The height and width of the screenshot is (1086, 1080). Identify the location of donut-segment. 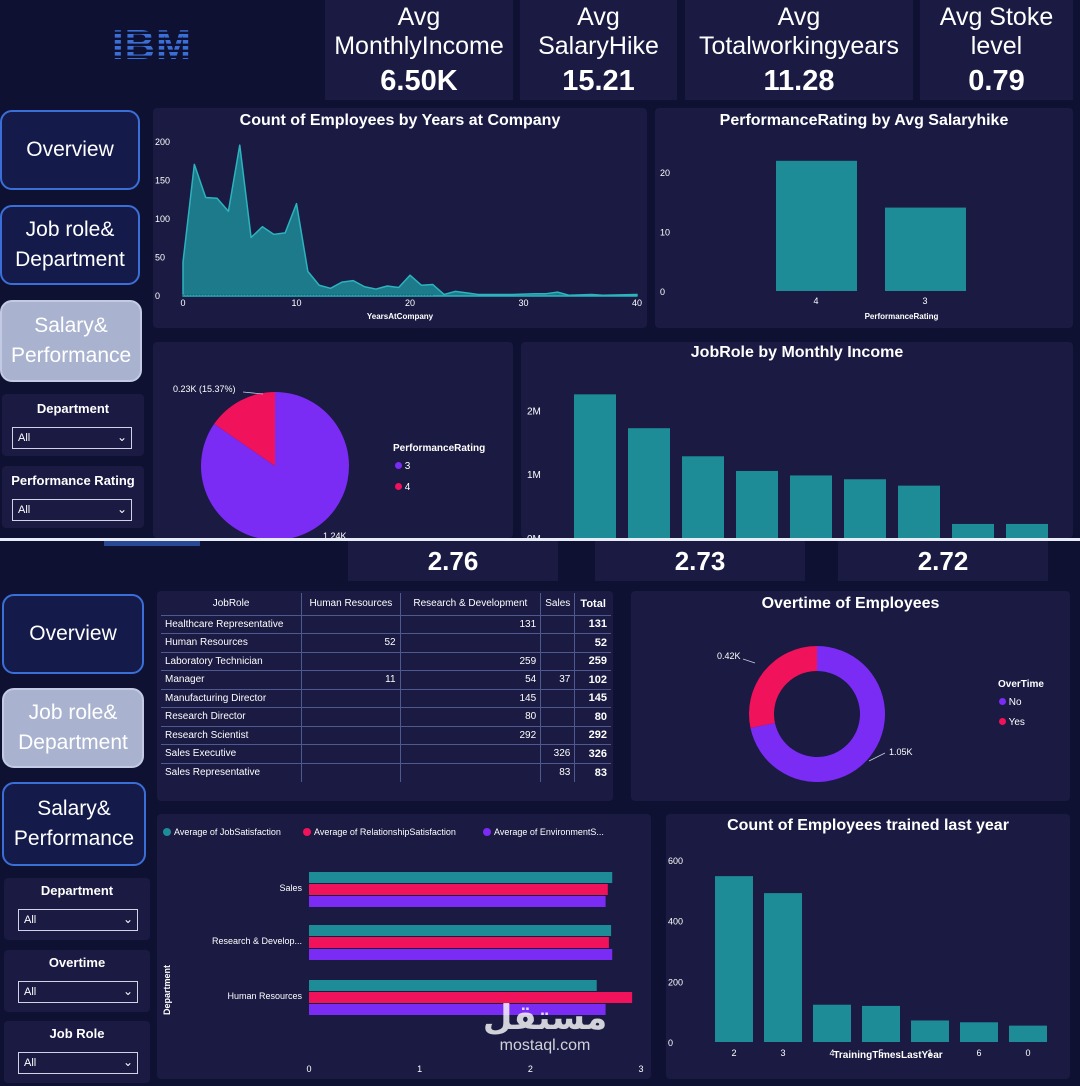
(817, 714).